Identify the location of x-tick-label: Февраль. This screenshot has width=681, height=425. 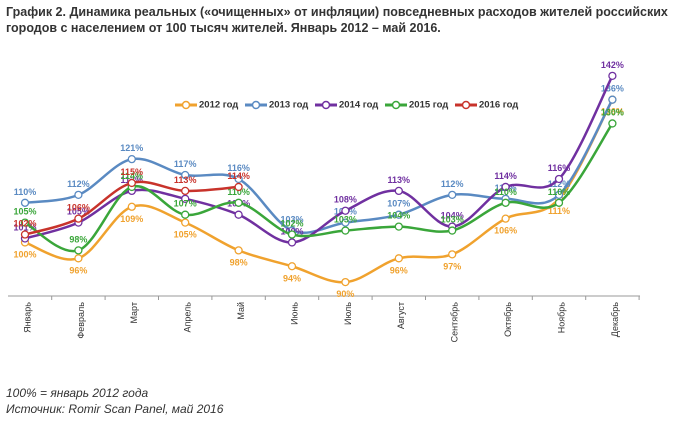
(81, 320).